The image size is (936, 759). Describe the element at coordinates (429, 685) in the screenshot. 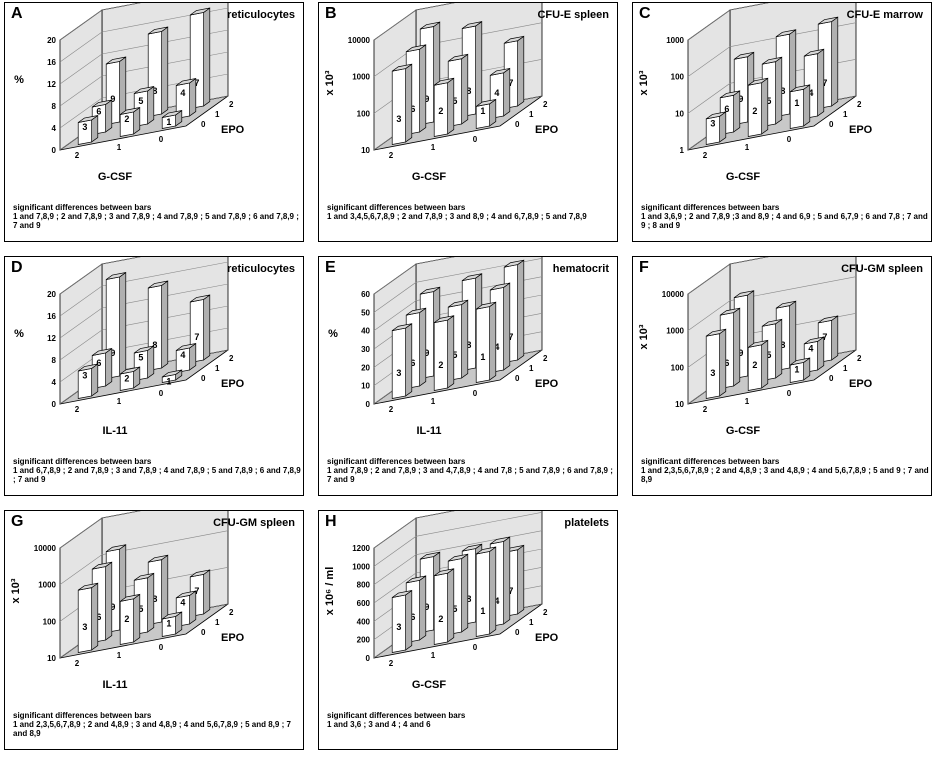

I see `x-axis-label: G-CSF` at that location.